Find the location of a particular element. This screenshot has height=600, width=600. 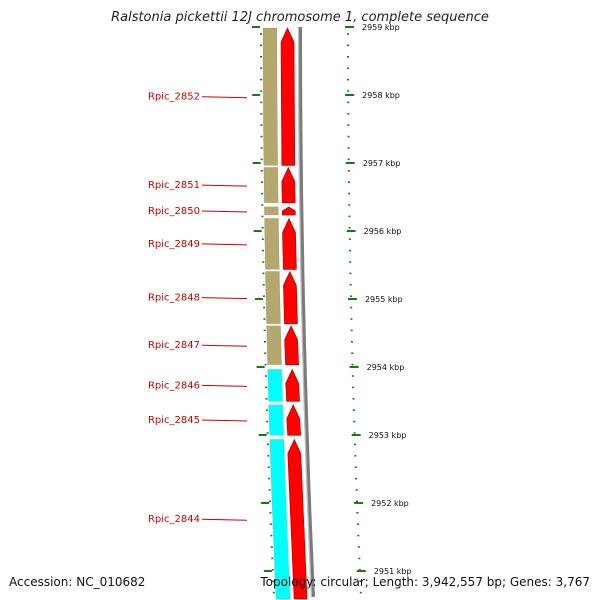

backbone-track is located at coordinates (306, 312).